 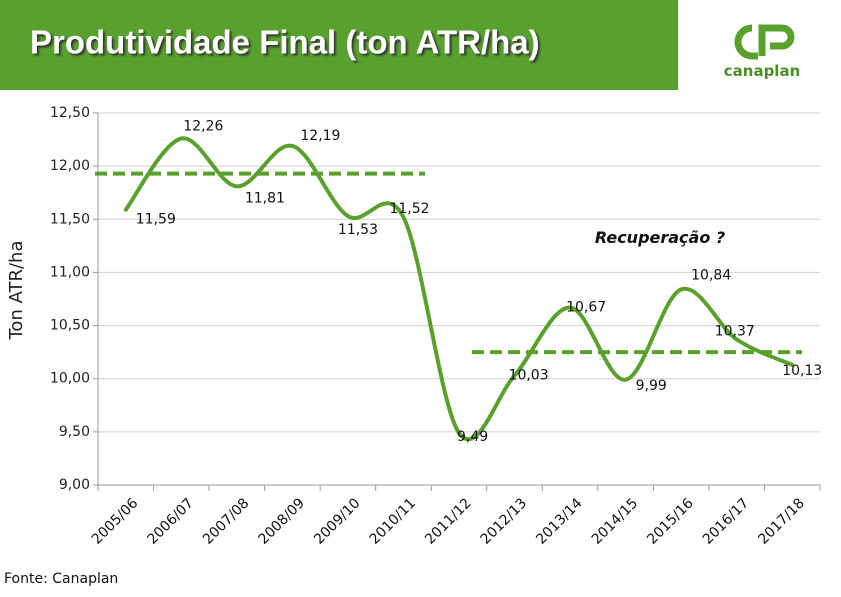 I want to click on y-tick-label: 10,00, so click(x=70, y=379).